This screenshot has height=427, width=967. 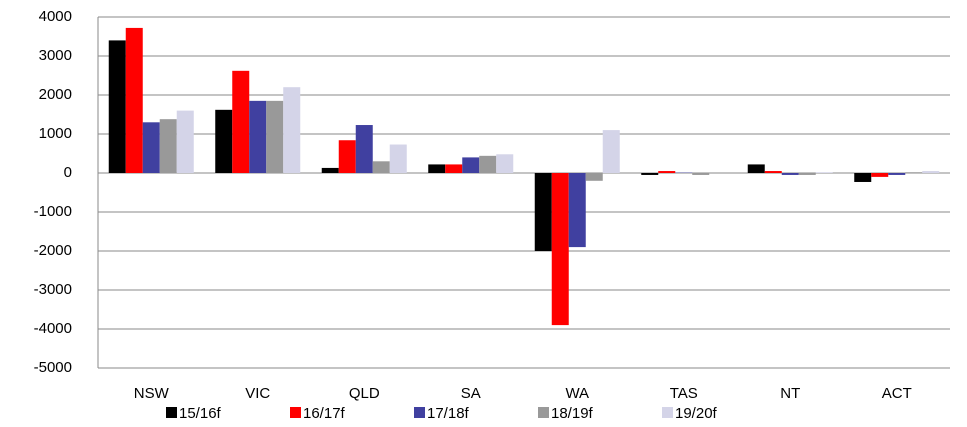 I want to click on y-tick-label: -2000, so click(x=53, y=250).